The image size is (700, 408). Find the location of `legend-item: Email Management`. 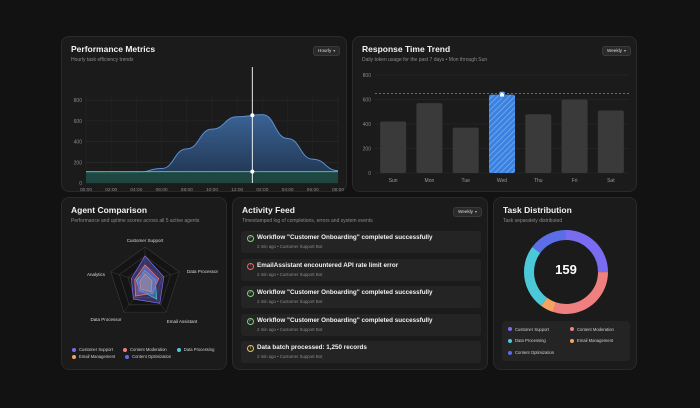

legend-item: Email Management is located at coordinates (93, 356).